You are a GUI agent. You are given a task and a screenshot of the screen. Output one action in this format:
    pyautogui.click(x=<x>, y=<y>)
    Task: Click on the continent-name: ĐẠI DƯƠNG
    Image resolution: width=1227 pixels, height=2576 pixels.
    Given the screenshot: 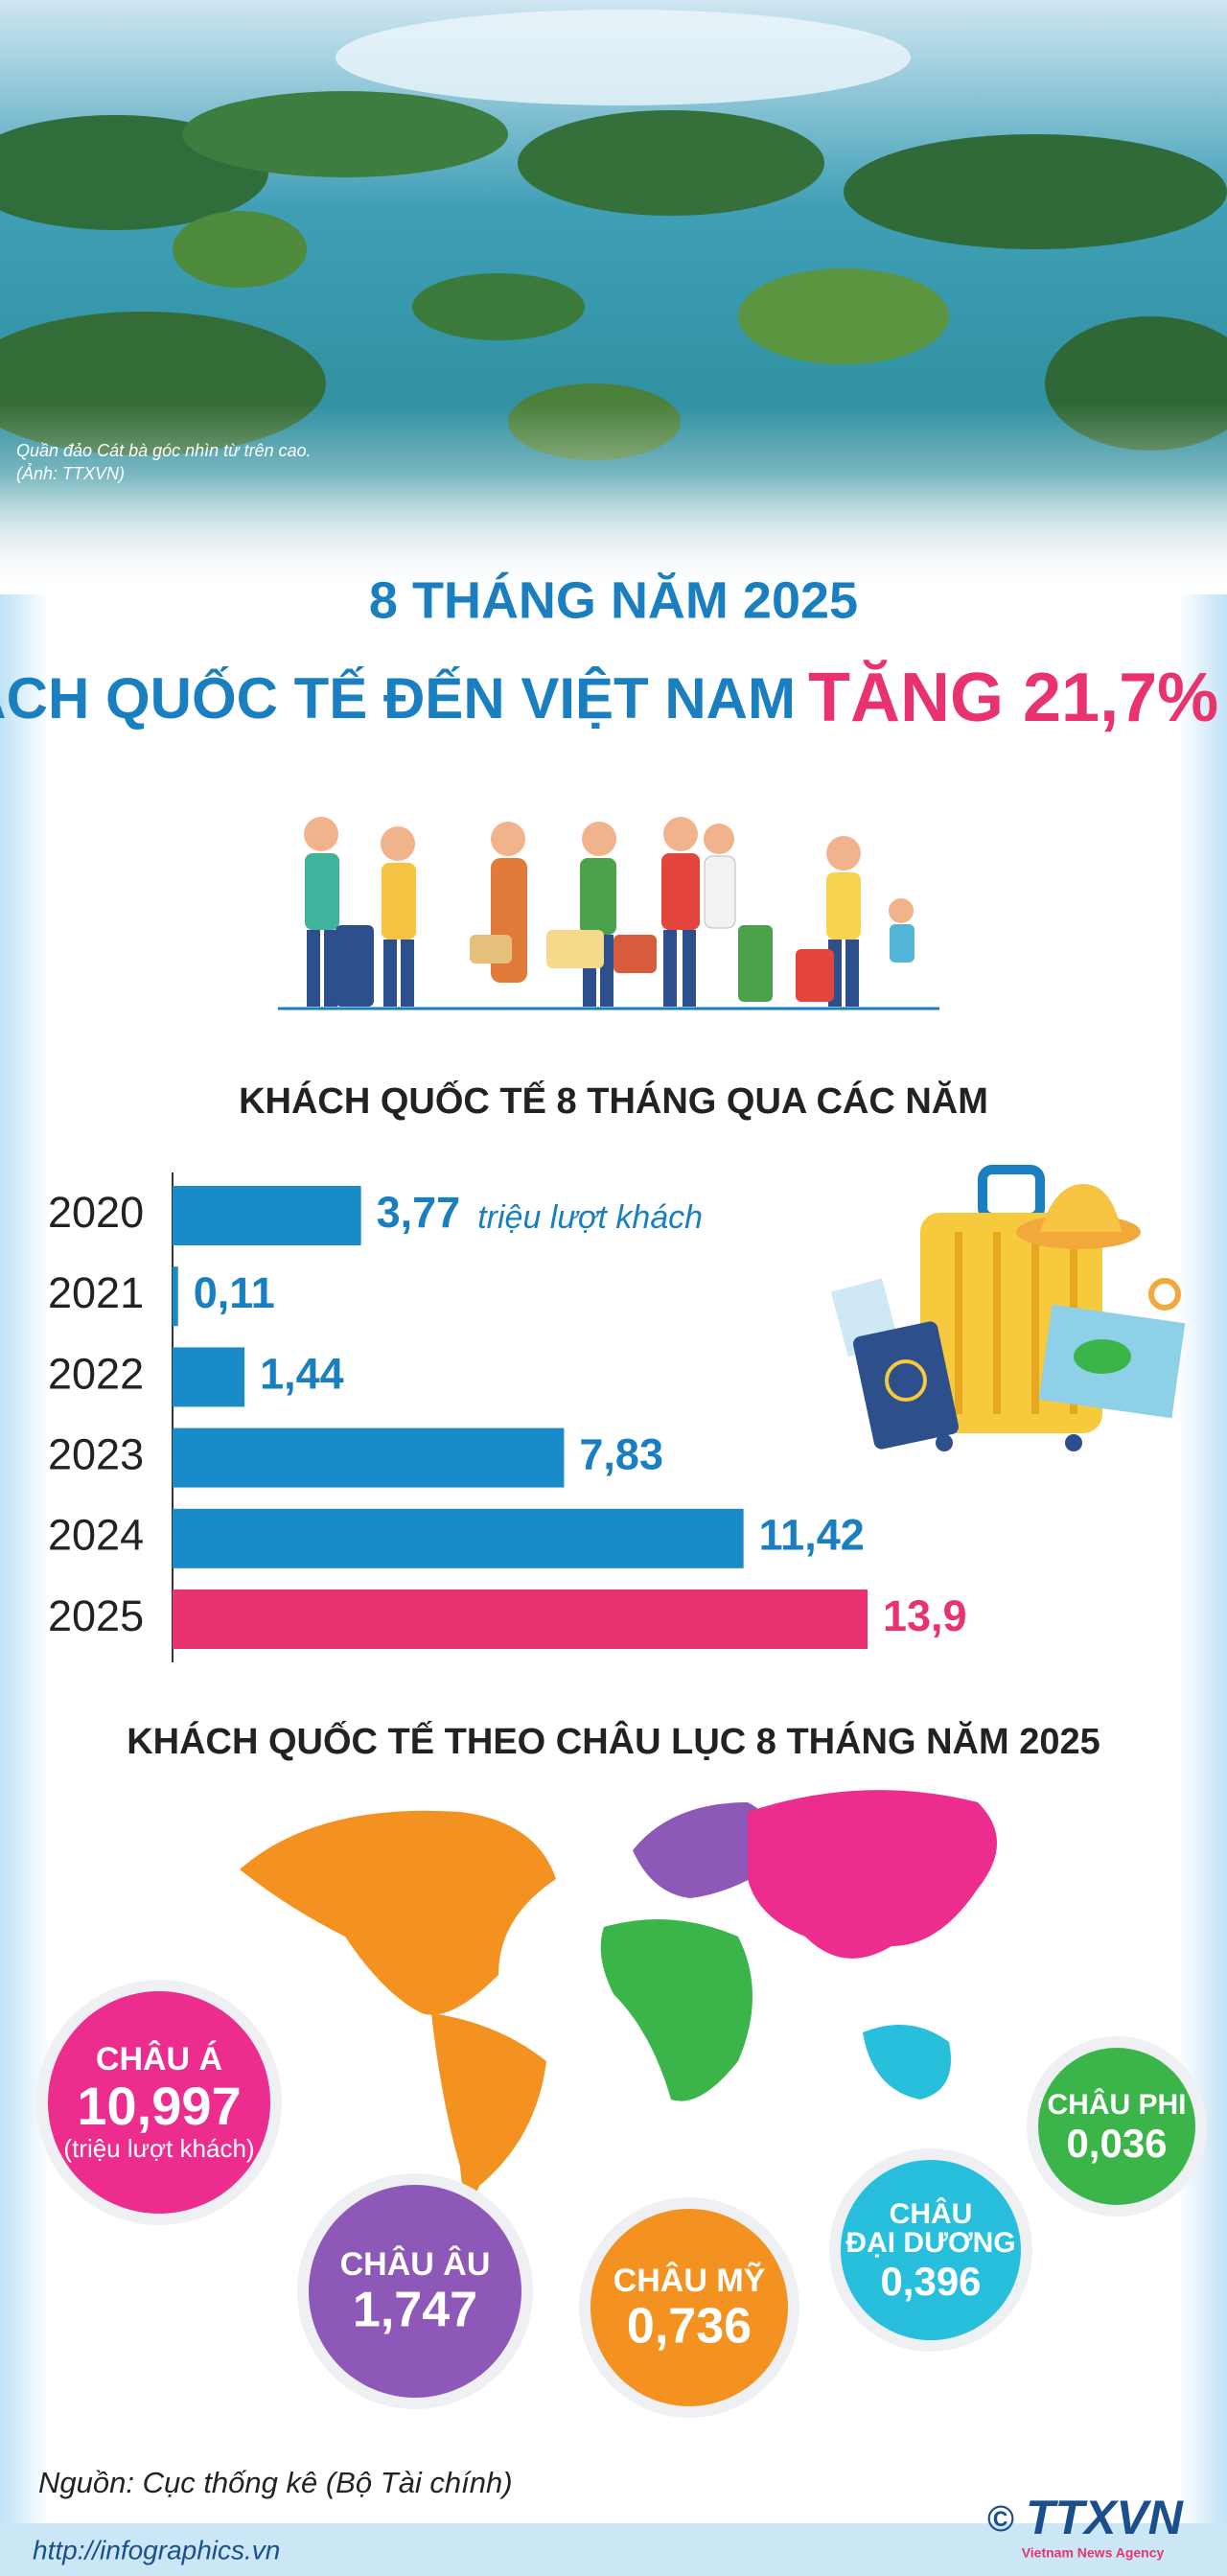 What is the action you would take?
    pyautogui.click(x=930, y=2243)
    